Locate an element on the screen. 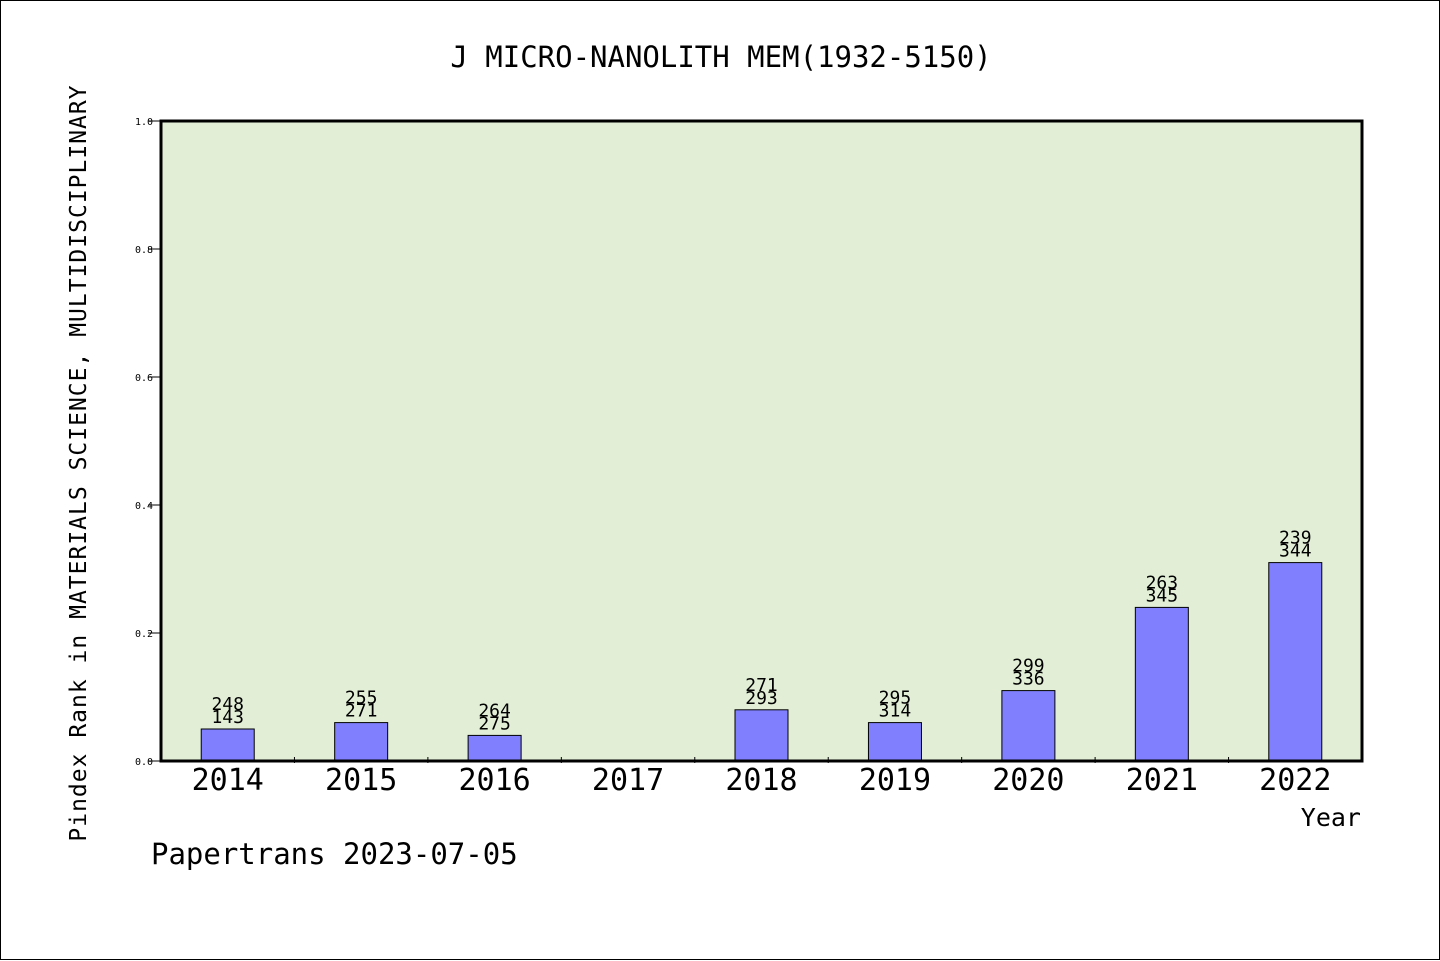 The width and height of the screenshot is (1440, 961). x-tick-label: 2020 is located at coordinates (1028, 780).